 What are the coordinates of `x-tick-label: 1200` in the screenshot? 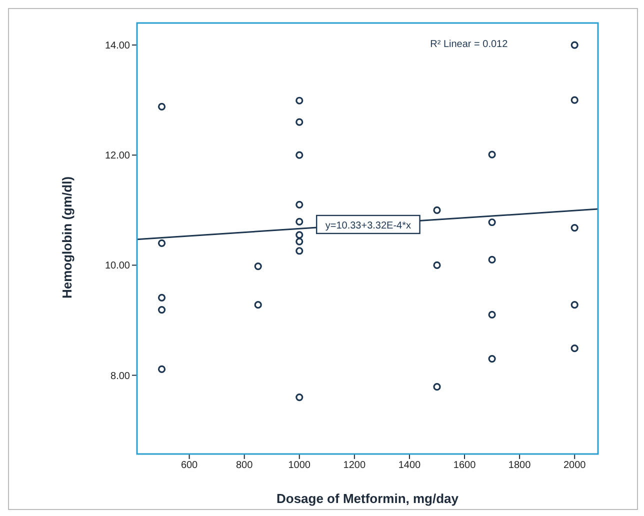 It's located at (354, 466).